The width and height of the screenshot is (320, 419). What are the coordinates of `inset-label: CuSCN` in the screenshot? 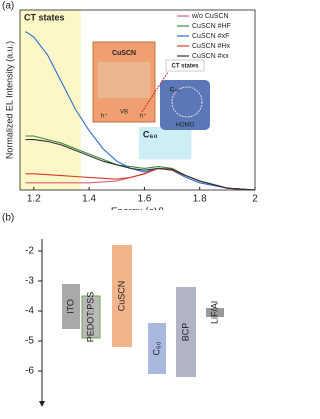 It's located at (124, 53).